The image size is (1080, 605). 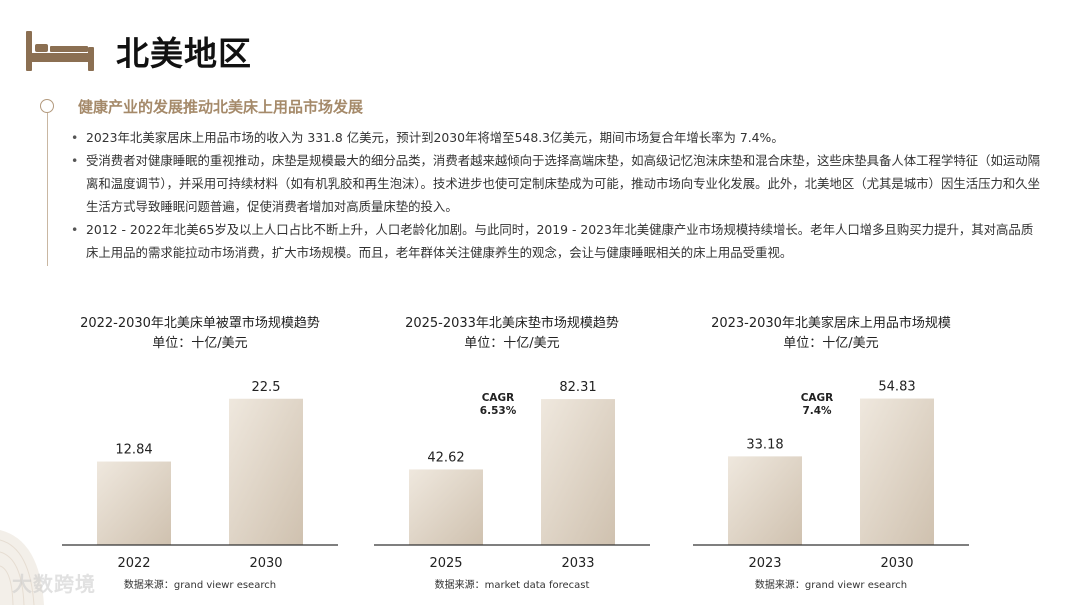 I want to click on page-title: 北美地区, so click(x=184, y=53).